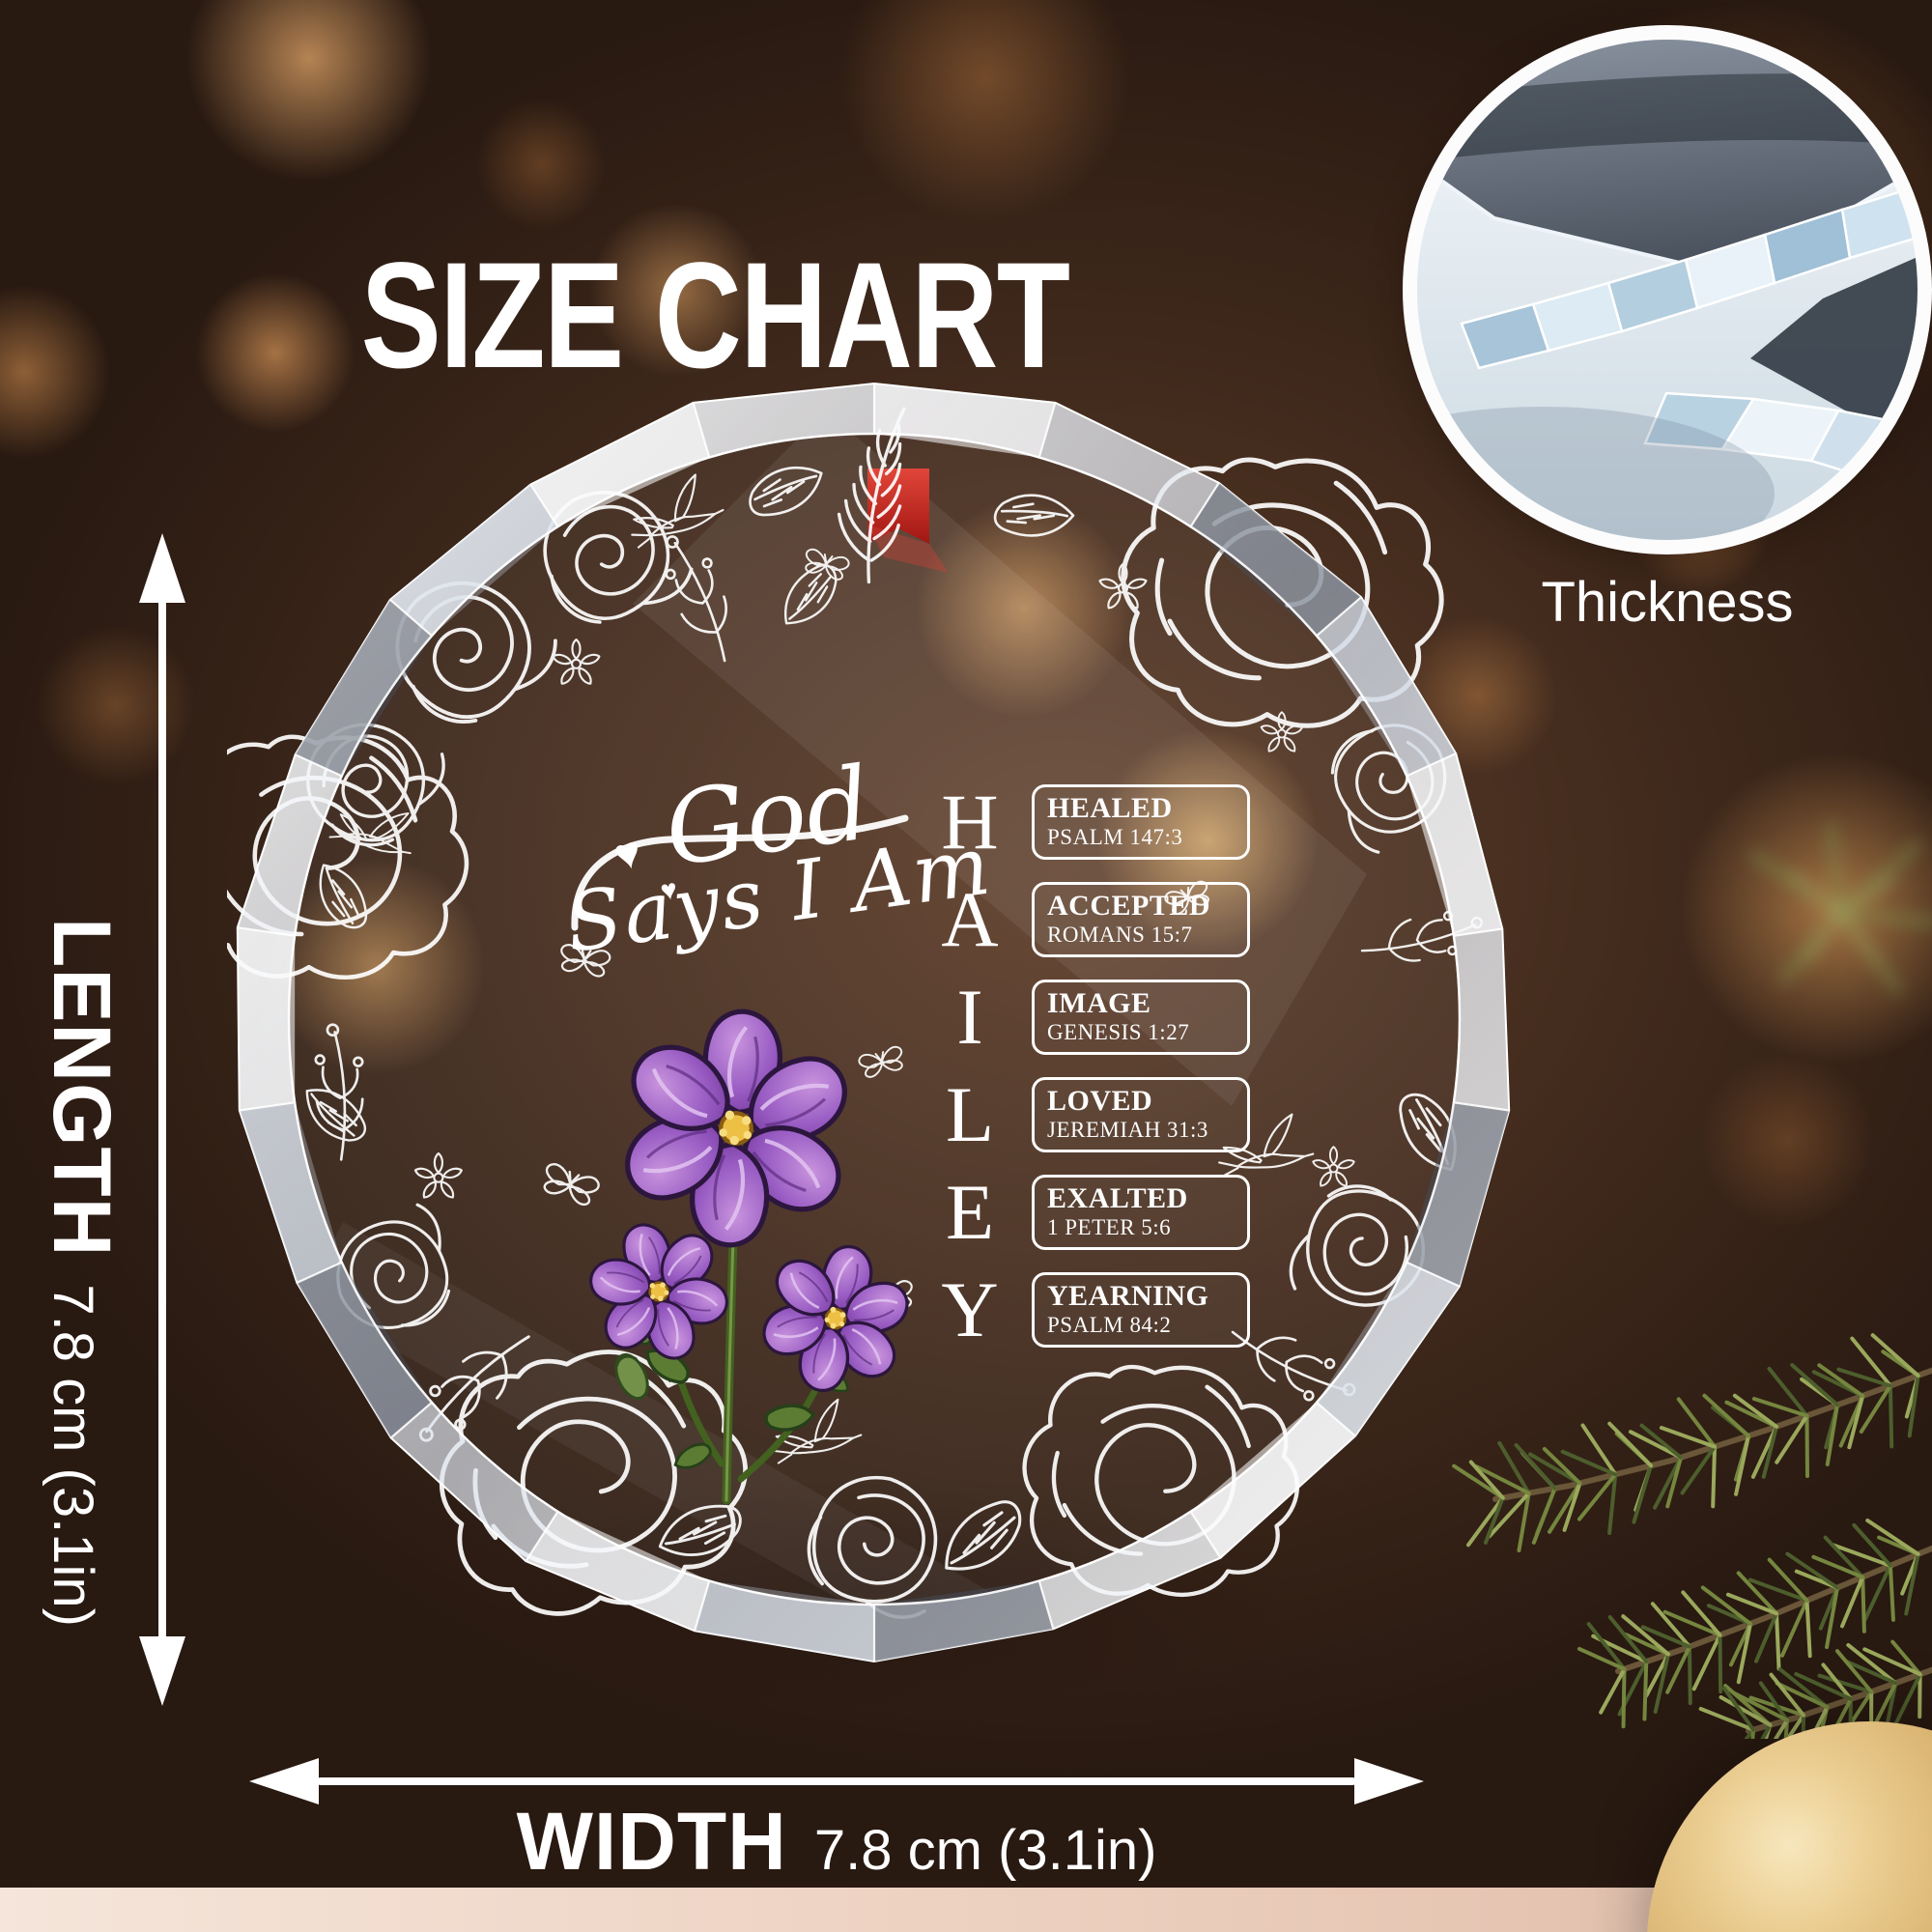 The height and width of the screenshot is (1932, 1932). What do you see at coordinates (970, 822) in the screenshot?
I see `acronym-letter: H` at bounding box center [970, 822].